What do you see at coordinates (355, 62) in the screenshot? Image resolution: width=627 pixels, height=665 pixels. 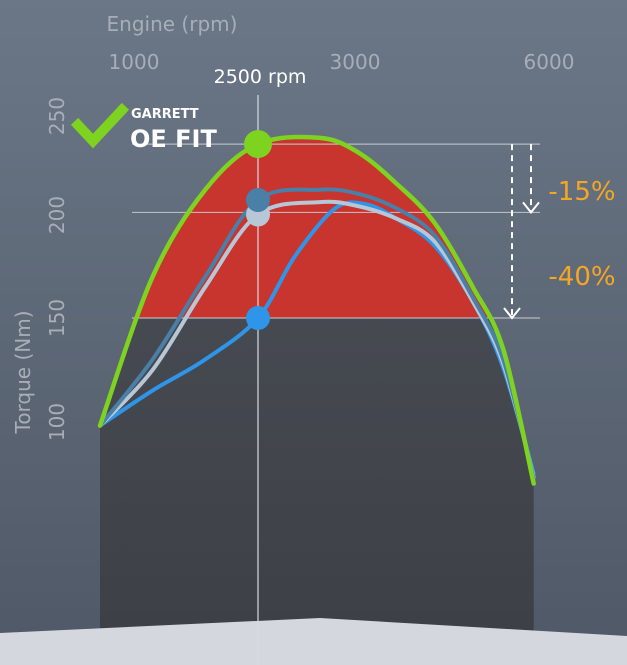 I see `x-tick-label: 3000` at bounding box center [355, 62].